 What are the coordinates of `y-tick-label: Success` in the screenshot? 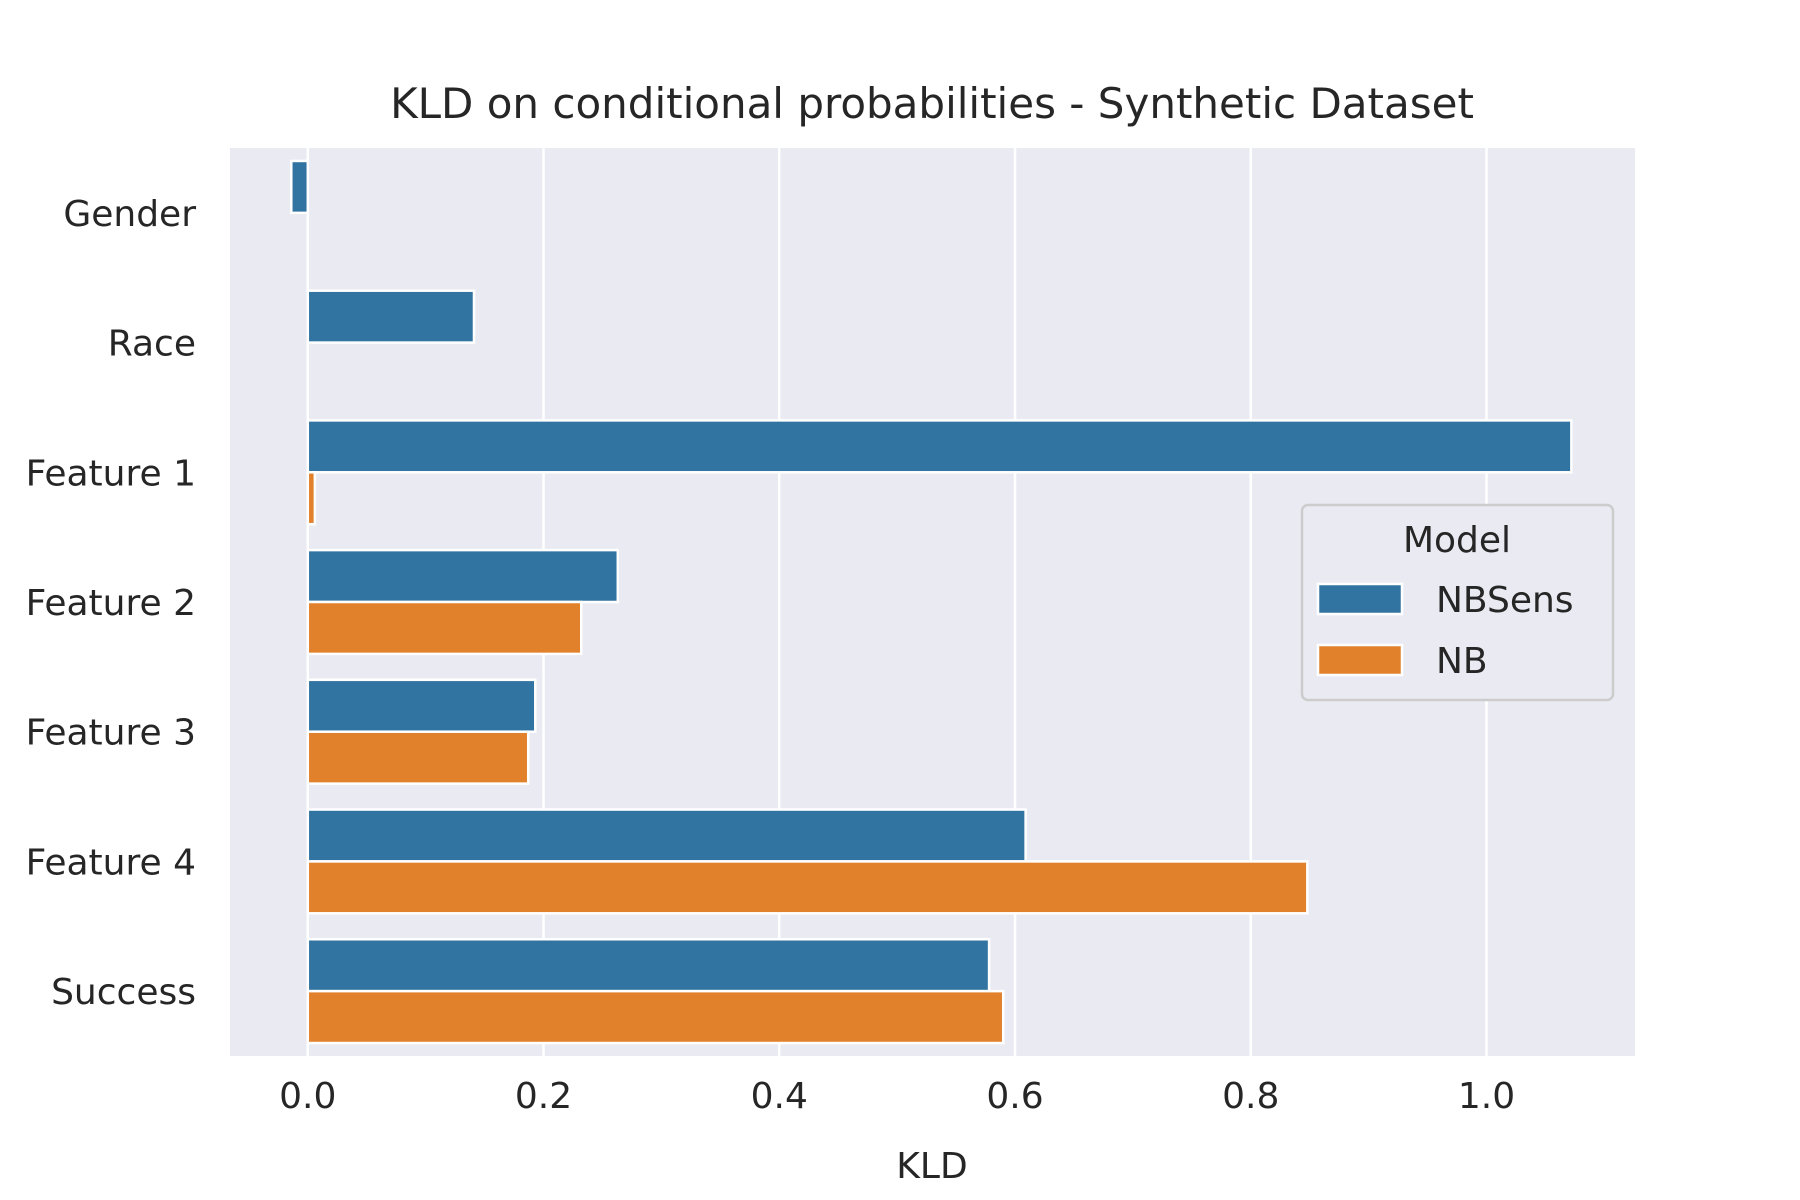 It's located at (123, 992).